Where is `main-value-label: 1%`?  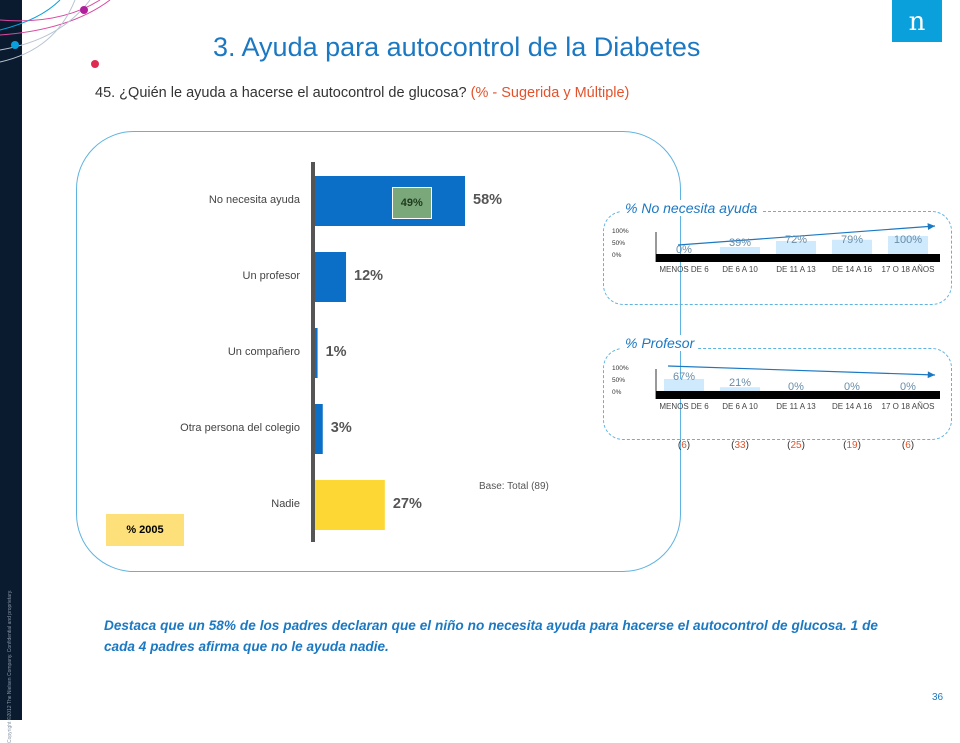
main-value-label: 1% is located at coordinates (336, 352).